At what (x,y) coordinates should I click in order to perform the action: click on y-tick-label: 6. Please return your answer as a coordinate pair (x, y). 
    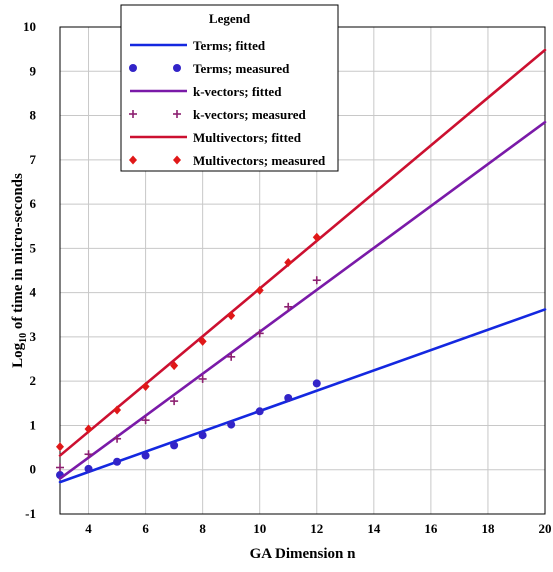
    Looking at the image, I should click on (33, 203).